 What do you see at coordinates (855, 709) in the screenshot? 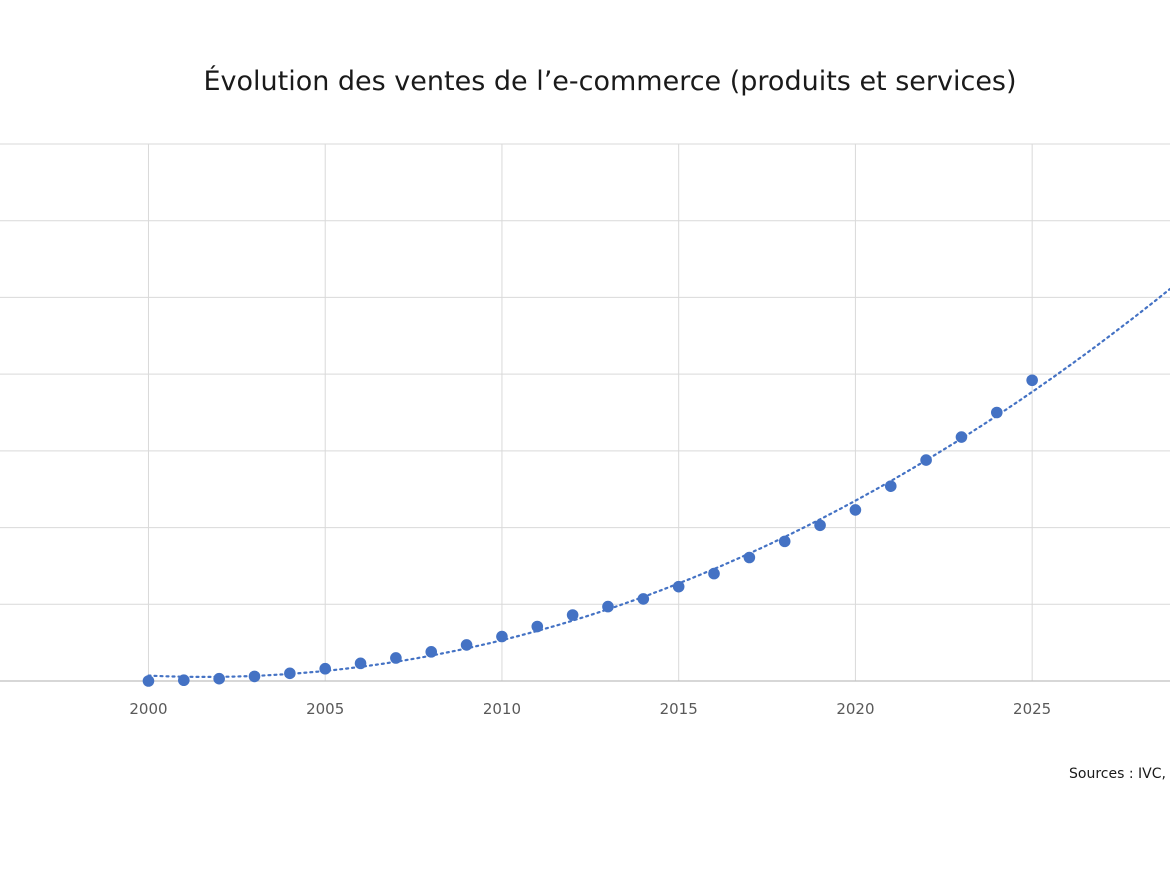
I see `x-tick-label: 2020` at bounding box center [855, 709].